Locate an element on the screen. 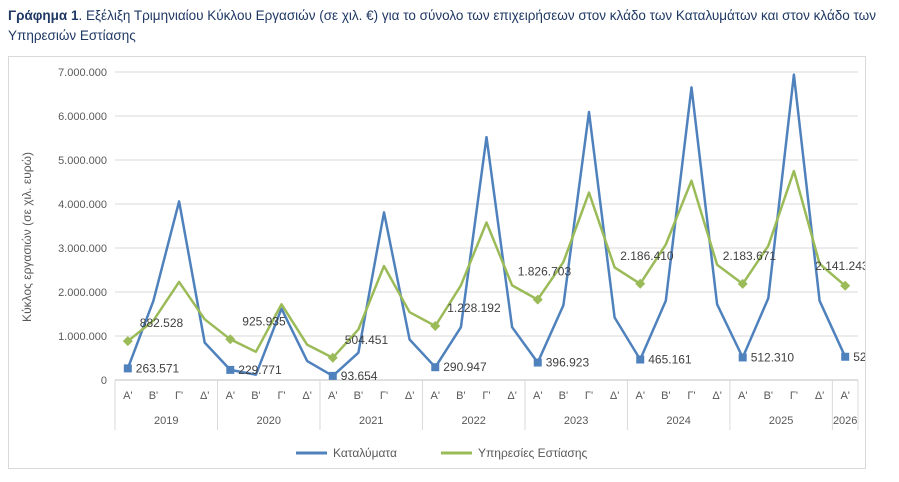 The height and width of the screenshot is (482, 899). y-tick-label: 2.000.000 is located at coordinates (82, 293).